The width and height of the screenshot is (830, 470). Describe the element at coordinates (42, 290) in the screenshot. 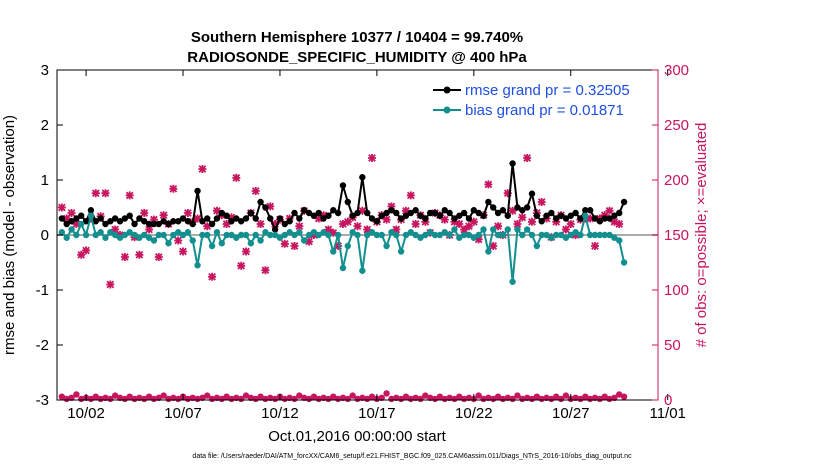

I see `y-tick-label-left: -1` at that location.